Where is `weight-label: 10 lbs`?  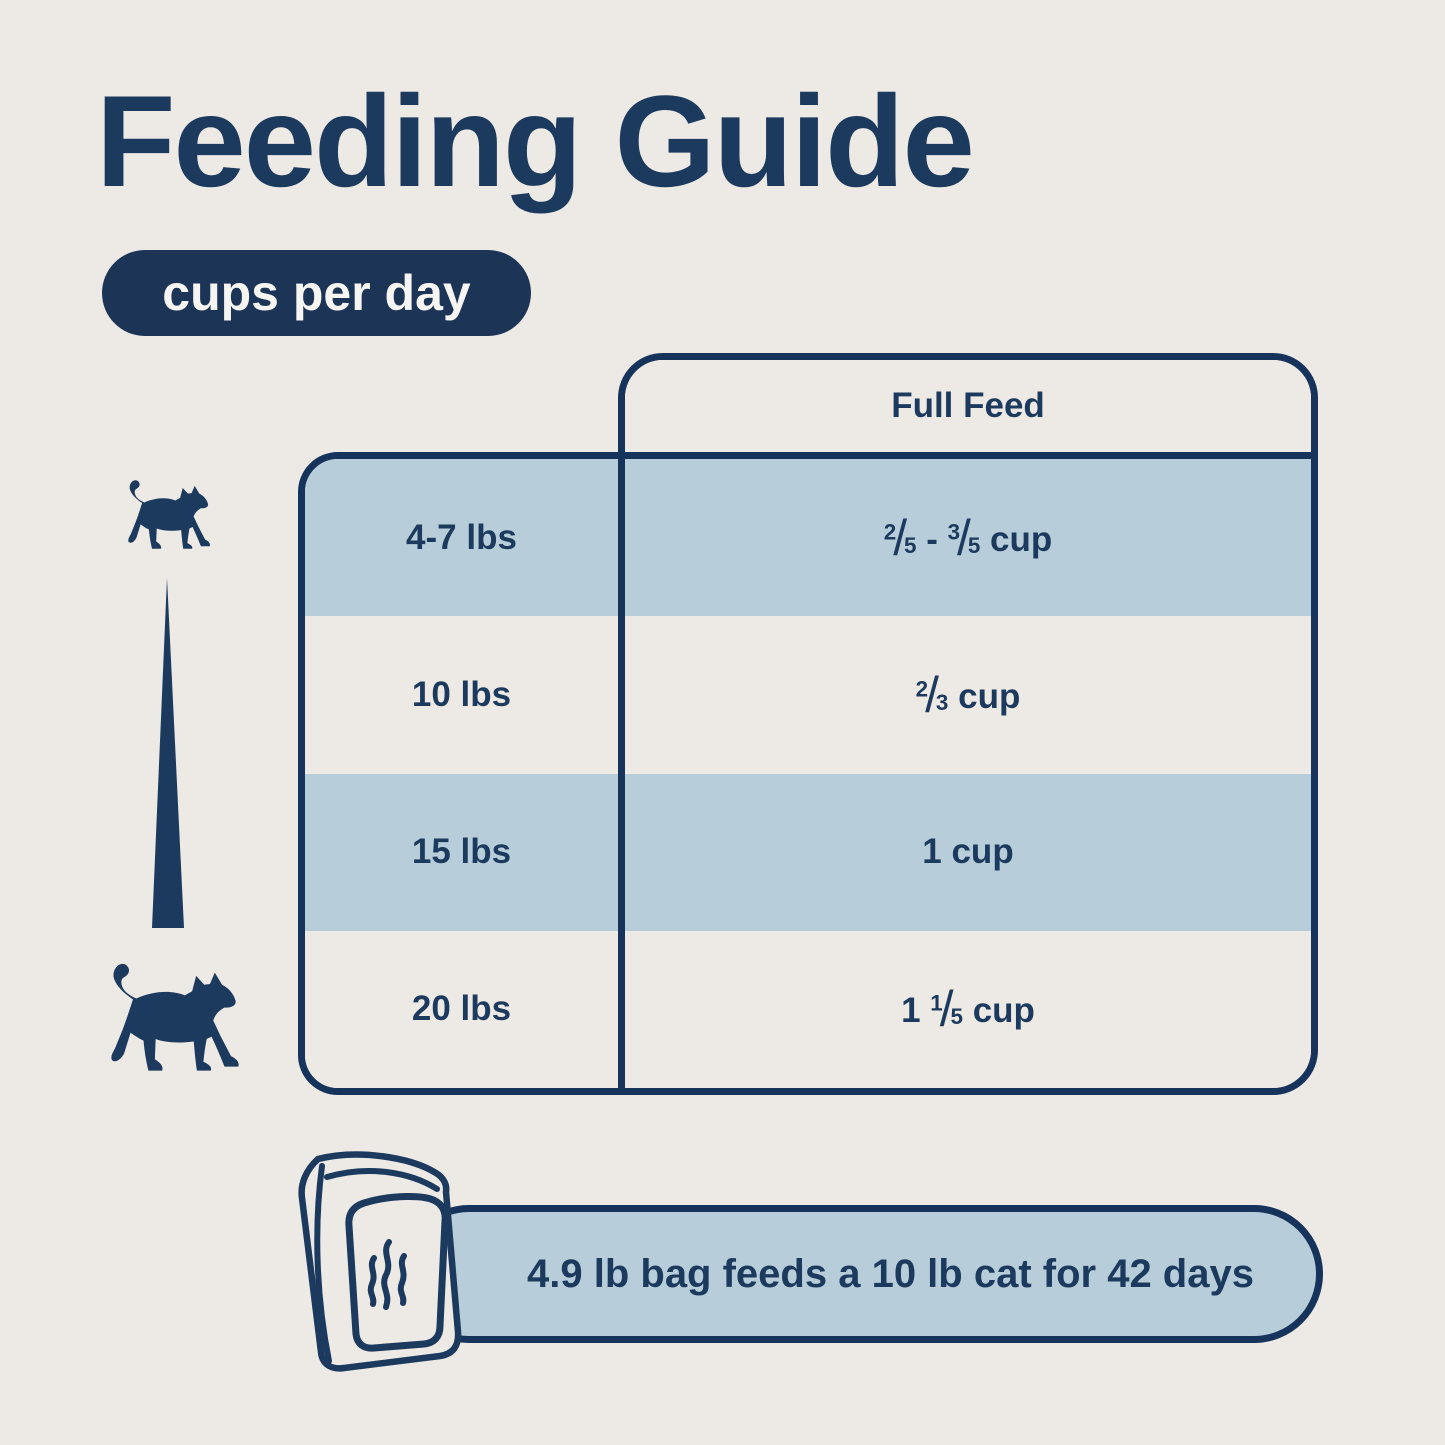
weight-label: 10 lbs is located at coordinates (461, 694).